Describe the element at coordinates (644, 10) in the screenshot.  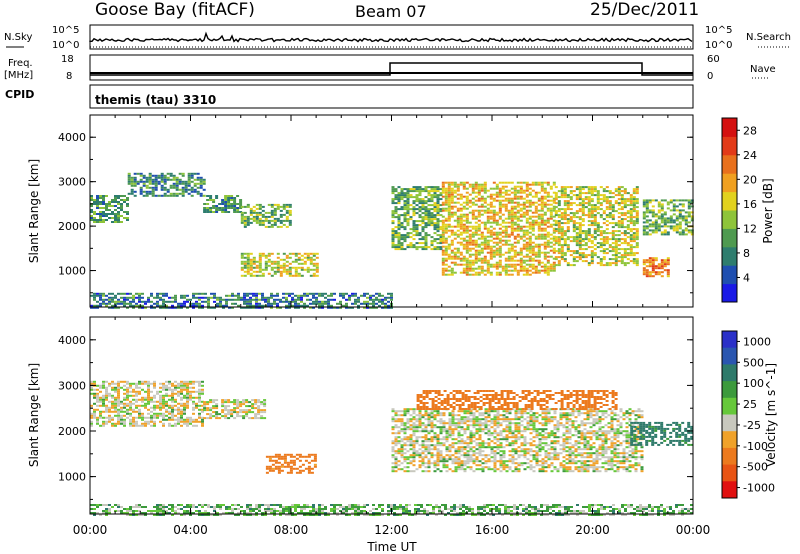
I see `date-title: 25/Dec/2011` at that location.